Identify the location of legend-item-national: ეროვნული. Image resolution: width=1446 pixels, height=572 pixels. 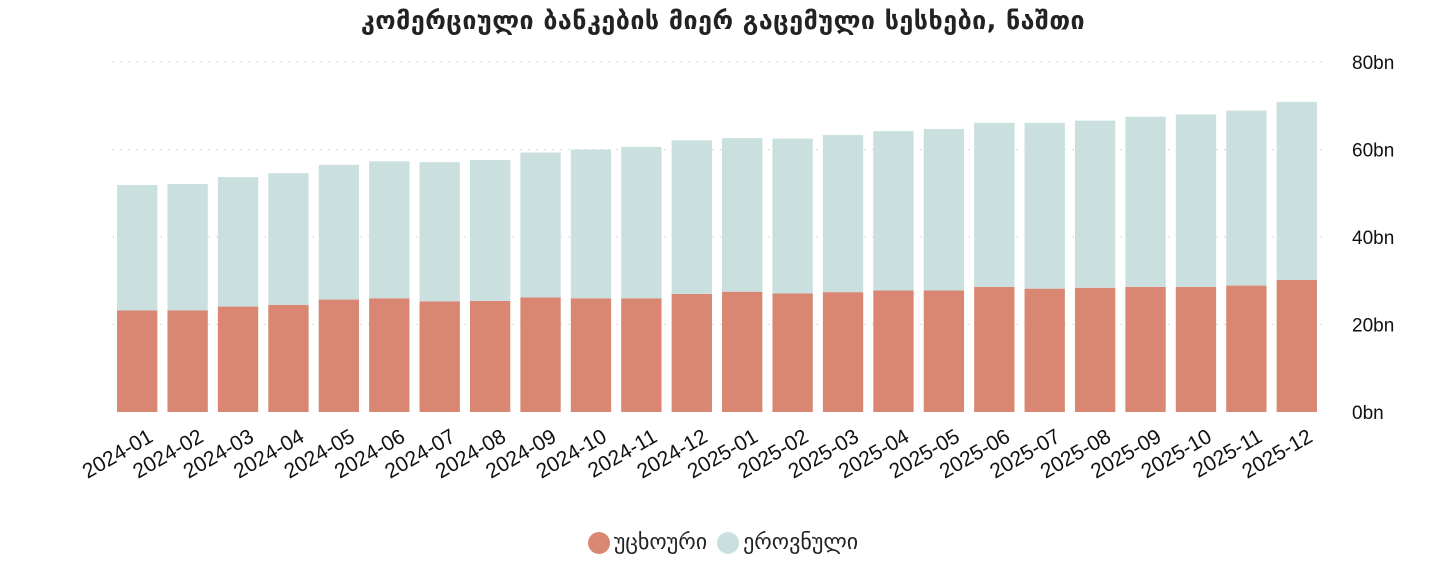
(787, 542).